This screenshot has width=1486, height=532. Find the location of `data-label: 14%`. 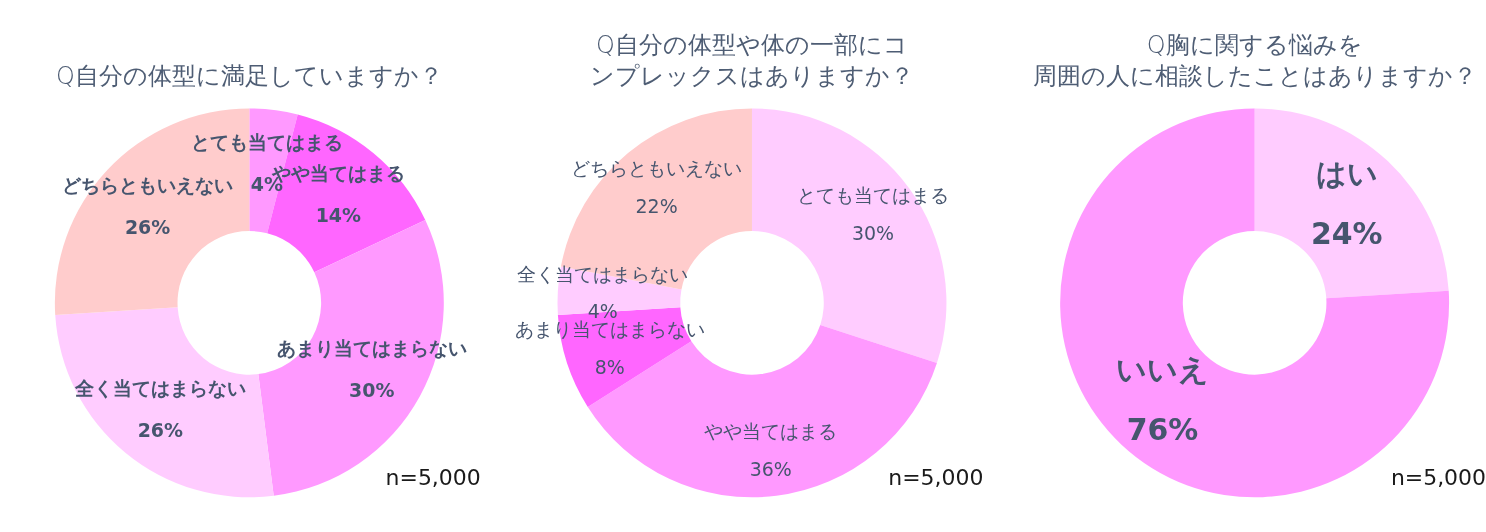

data-label: 14% is located at coordinates (338, 215).